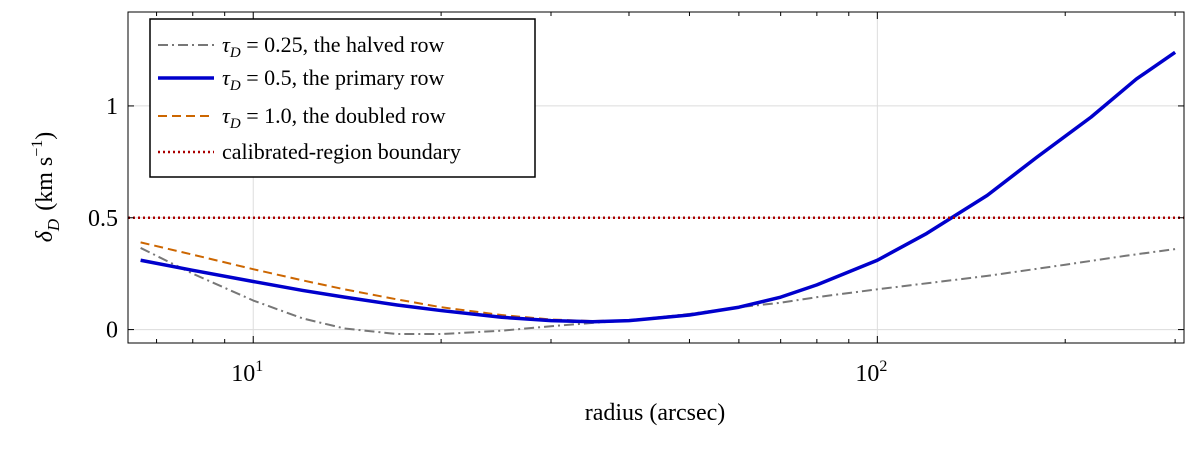  I want to click on svg-text: τD = 0.25, the halved row, so click(333, 46).